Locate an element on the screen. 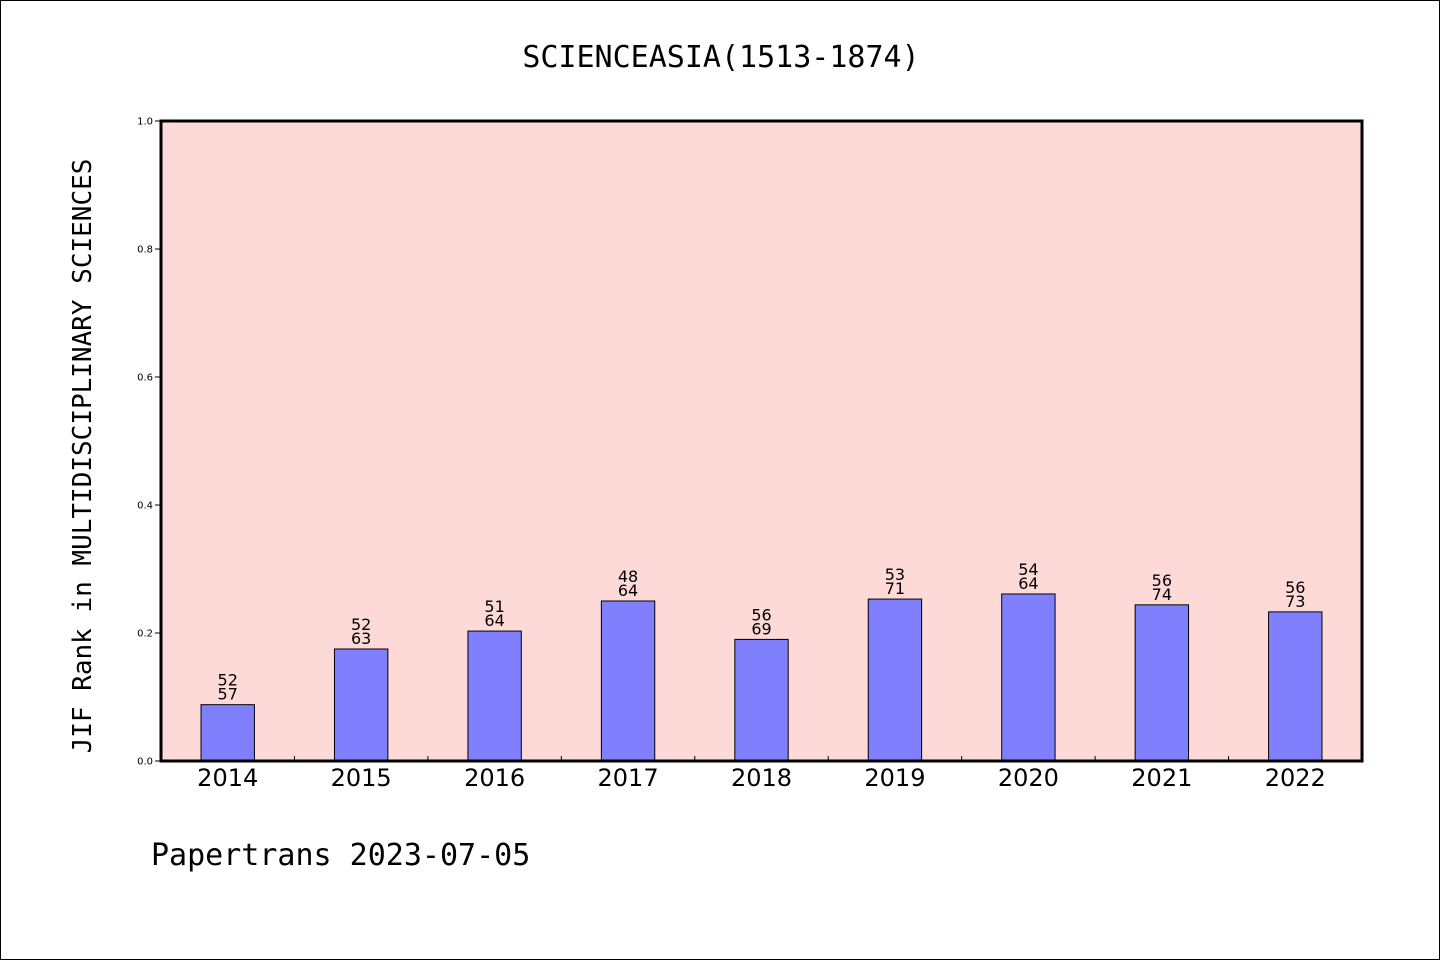 This screenshot has width=1440, height=960. y-tick-label: 0.0 is located at coordinates (145, 762).